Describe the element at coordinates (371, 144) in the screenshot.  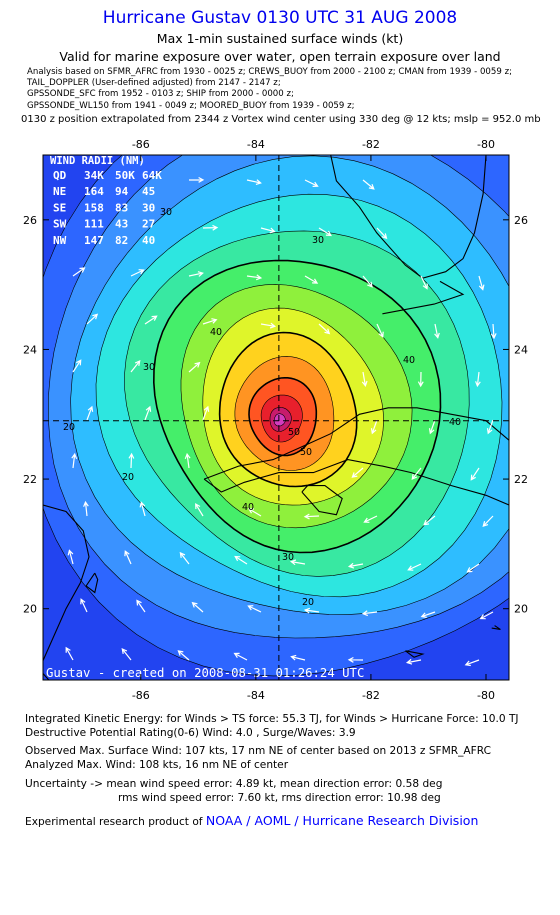
I see `x-tick-label-top: -82` at that location.